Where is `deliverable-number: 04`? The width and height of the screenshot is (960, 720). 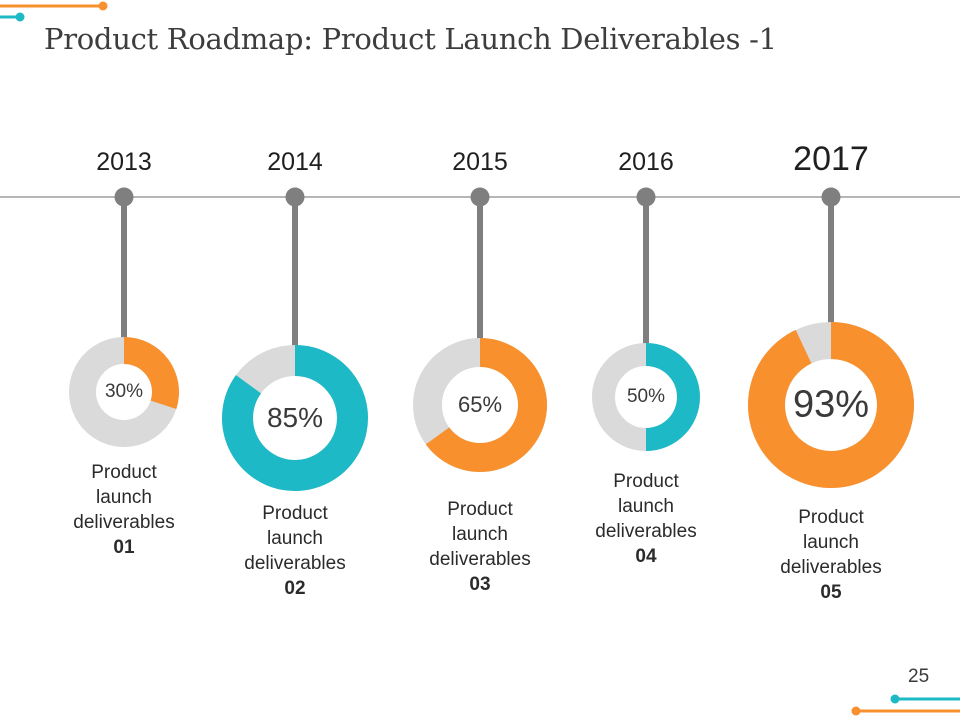
deliverable-number: 04 is located at coordinates (646, 556).